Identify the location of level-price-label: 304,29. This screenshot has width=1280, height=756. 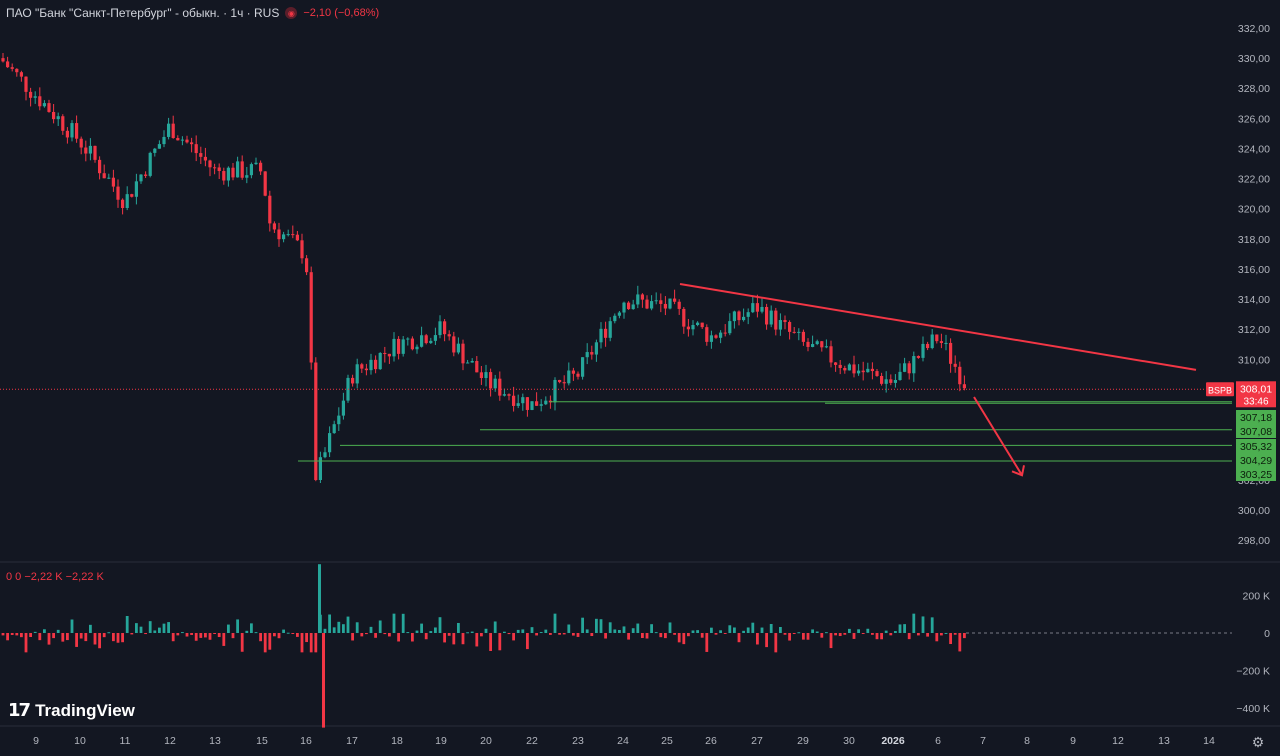
(1256, 461).